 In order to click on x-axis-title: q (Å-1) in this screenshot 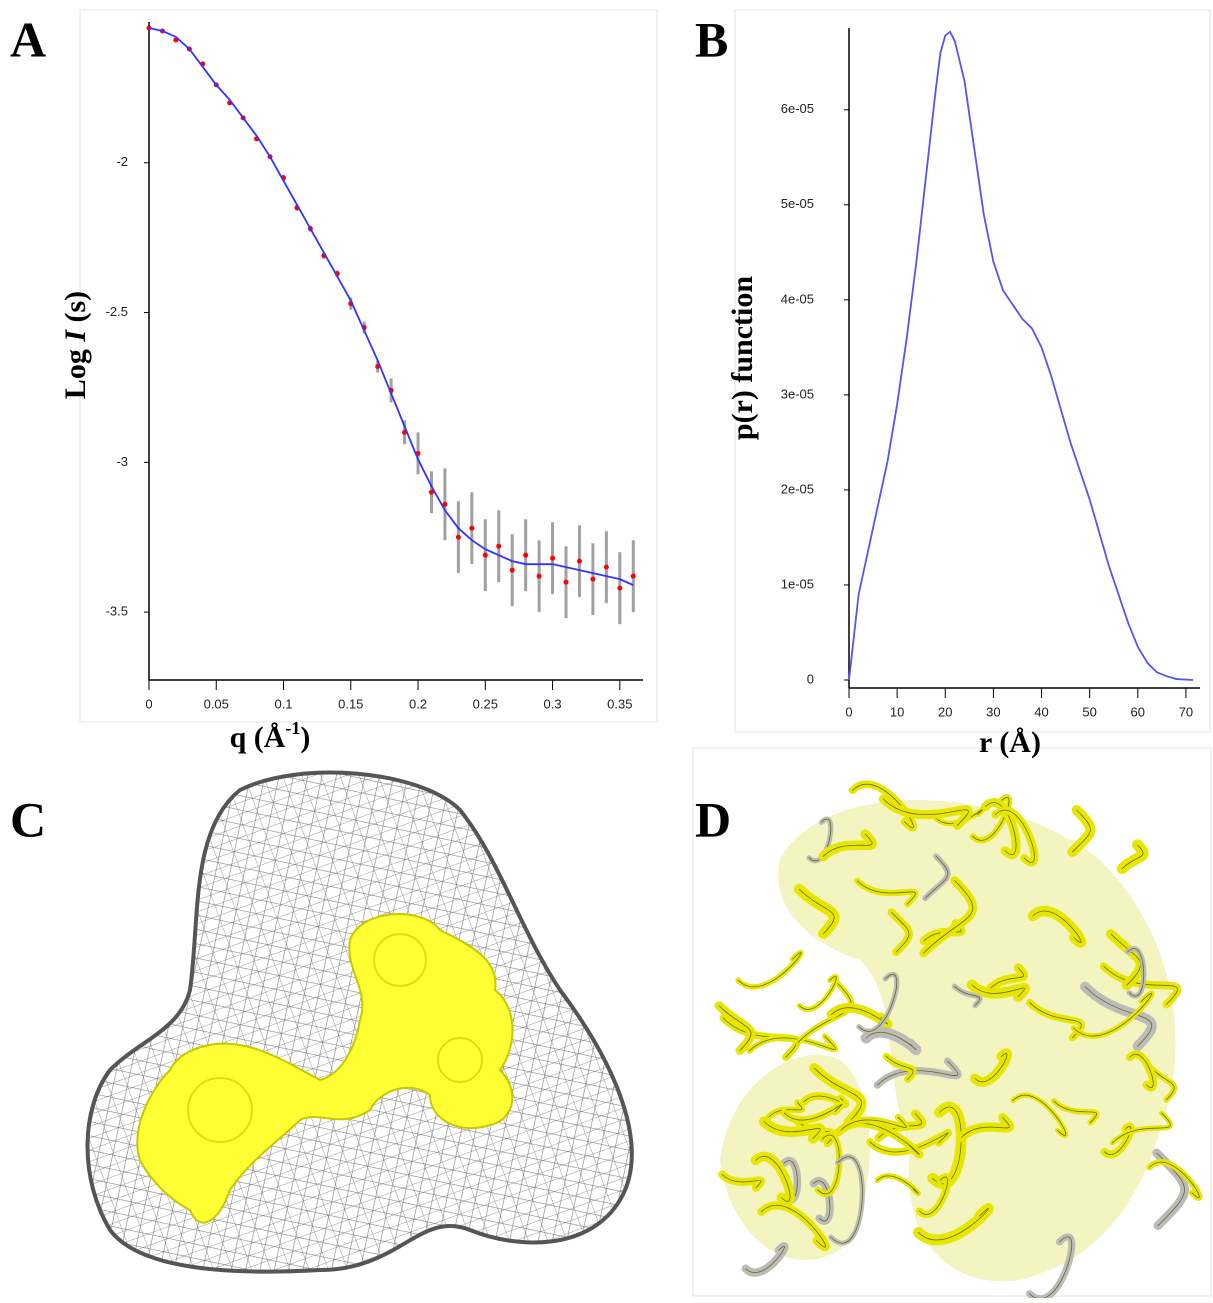, I will do `click(270, 736)`.